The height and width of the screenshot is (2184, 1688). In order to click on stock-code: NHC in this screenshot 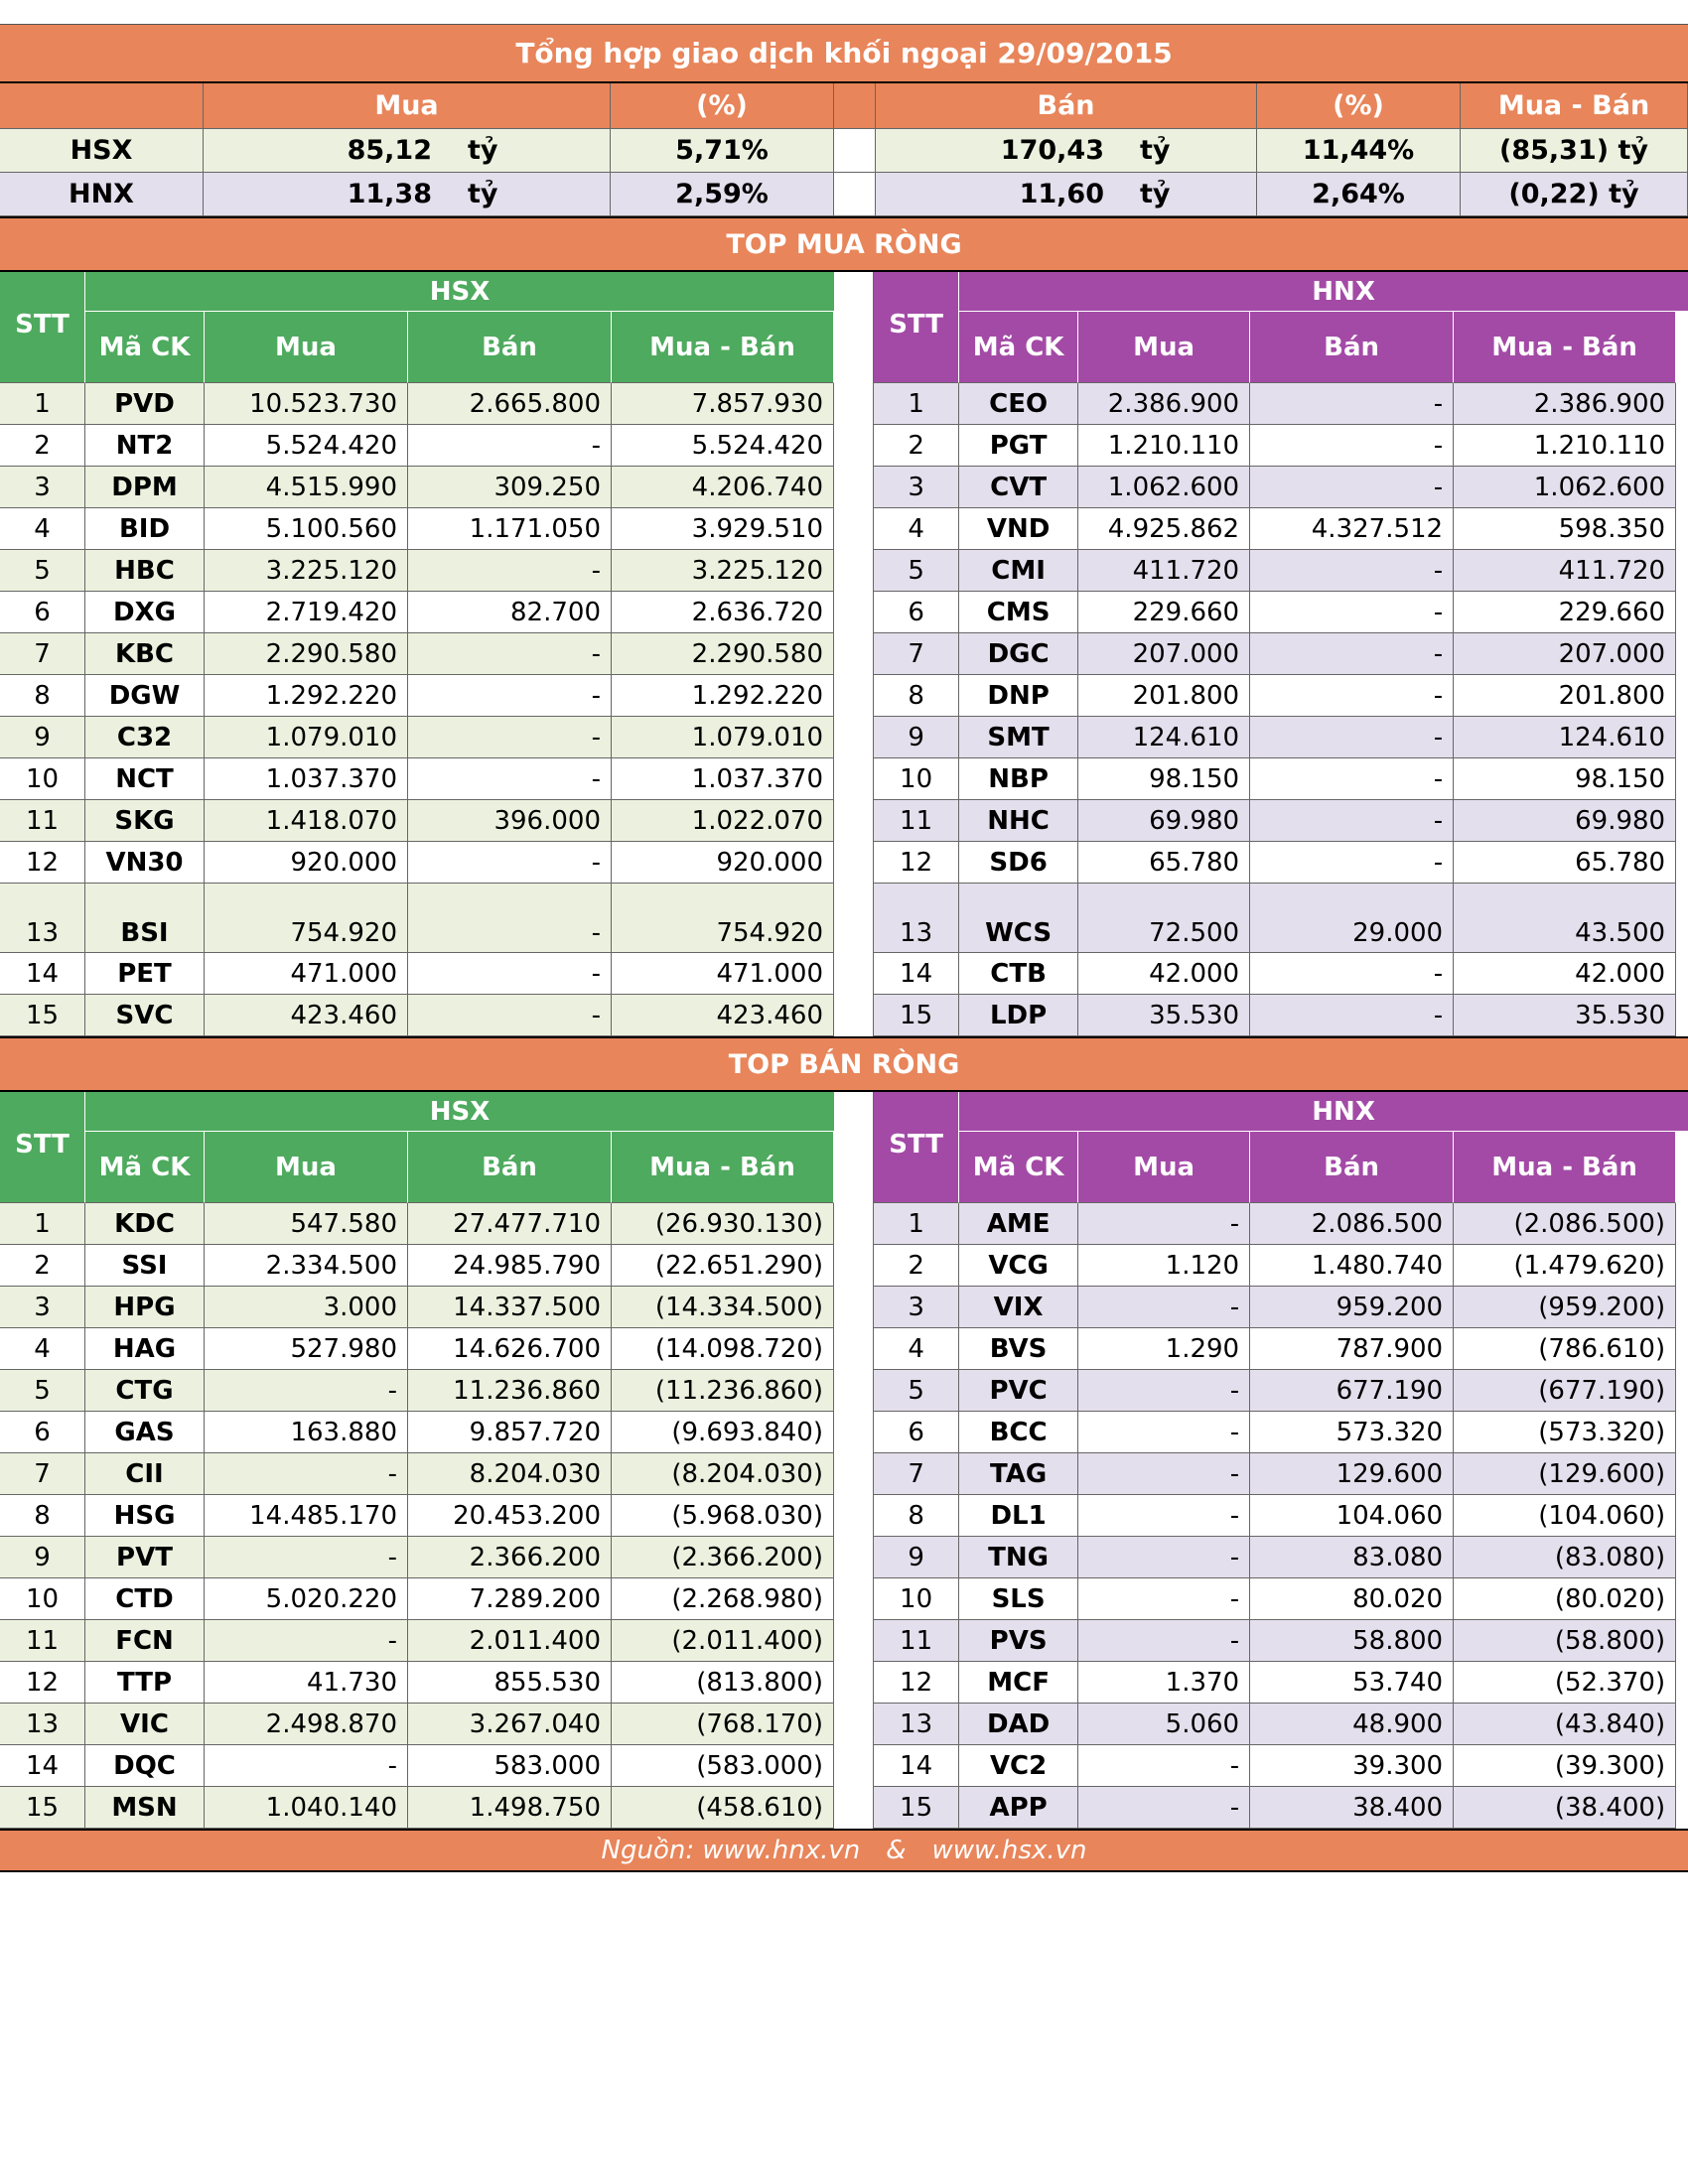, I will do `click(1019, 821)`.